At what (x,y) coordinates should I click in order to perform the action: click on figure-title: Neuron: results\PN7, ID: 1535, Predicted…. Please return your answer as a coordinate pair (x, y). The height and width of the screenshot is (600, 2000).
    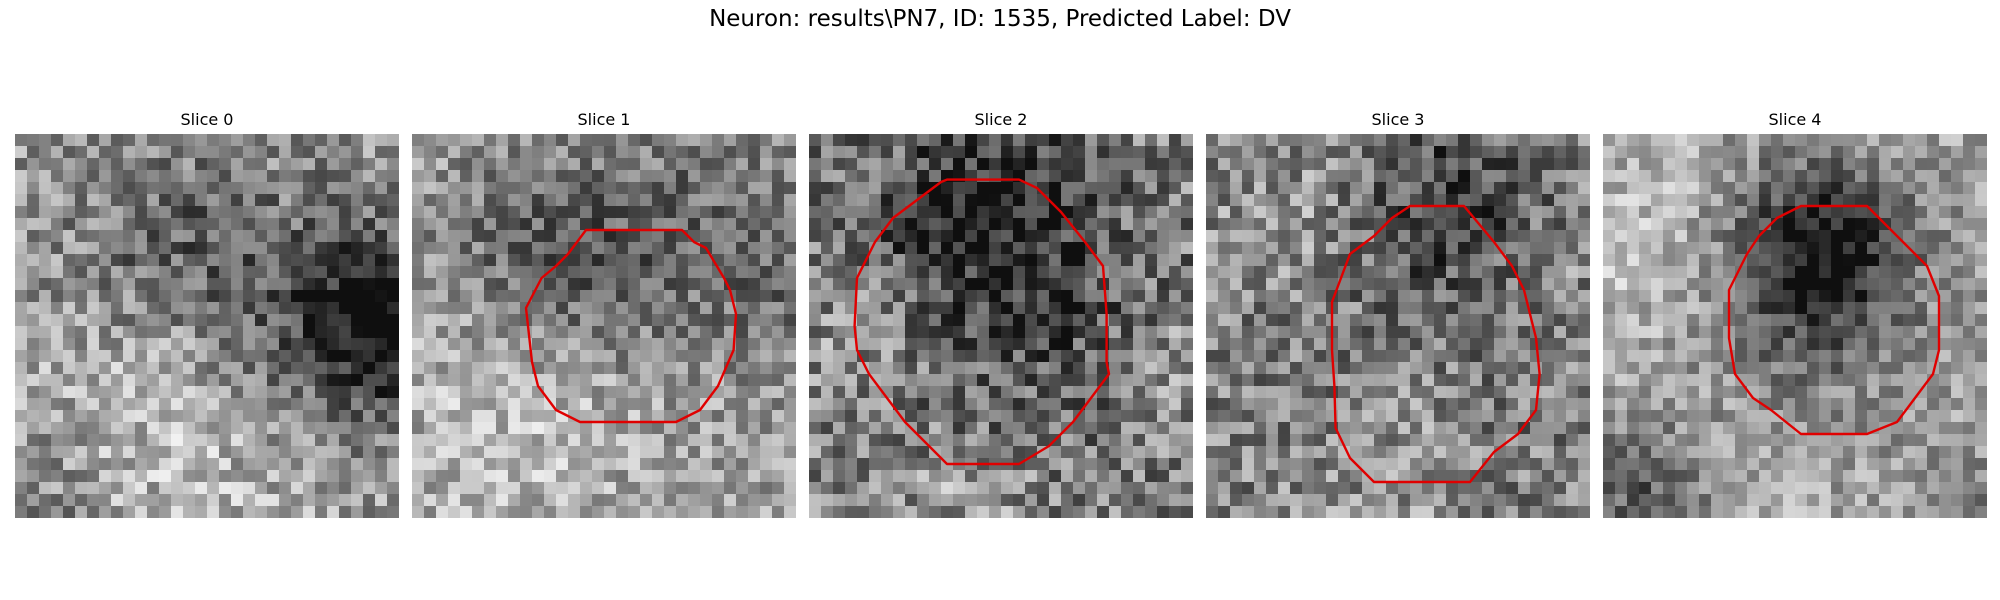
    Looking at the image, I should click on (1000, 19).